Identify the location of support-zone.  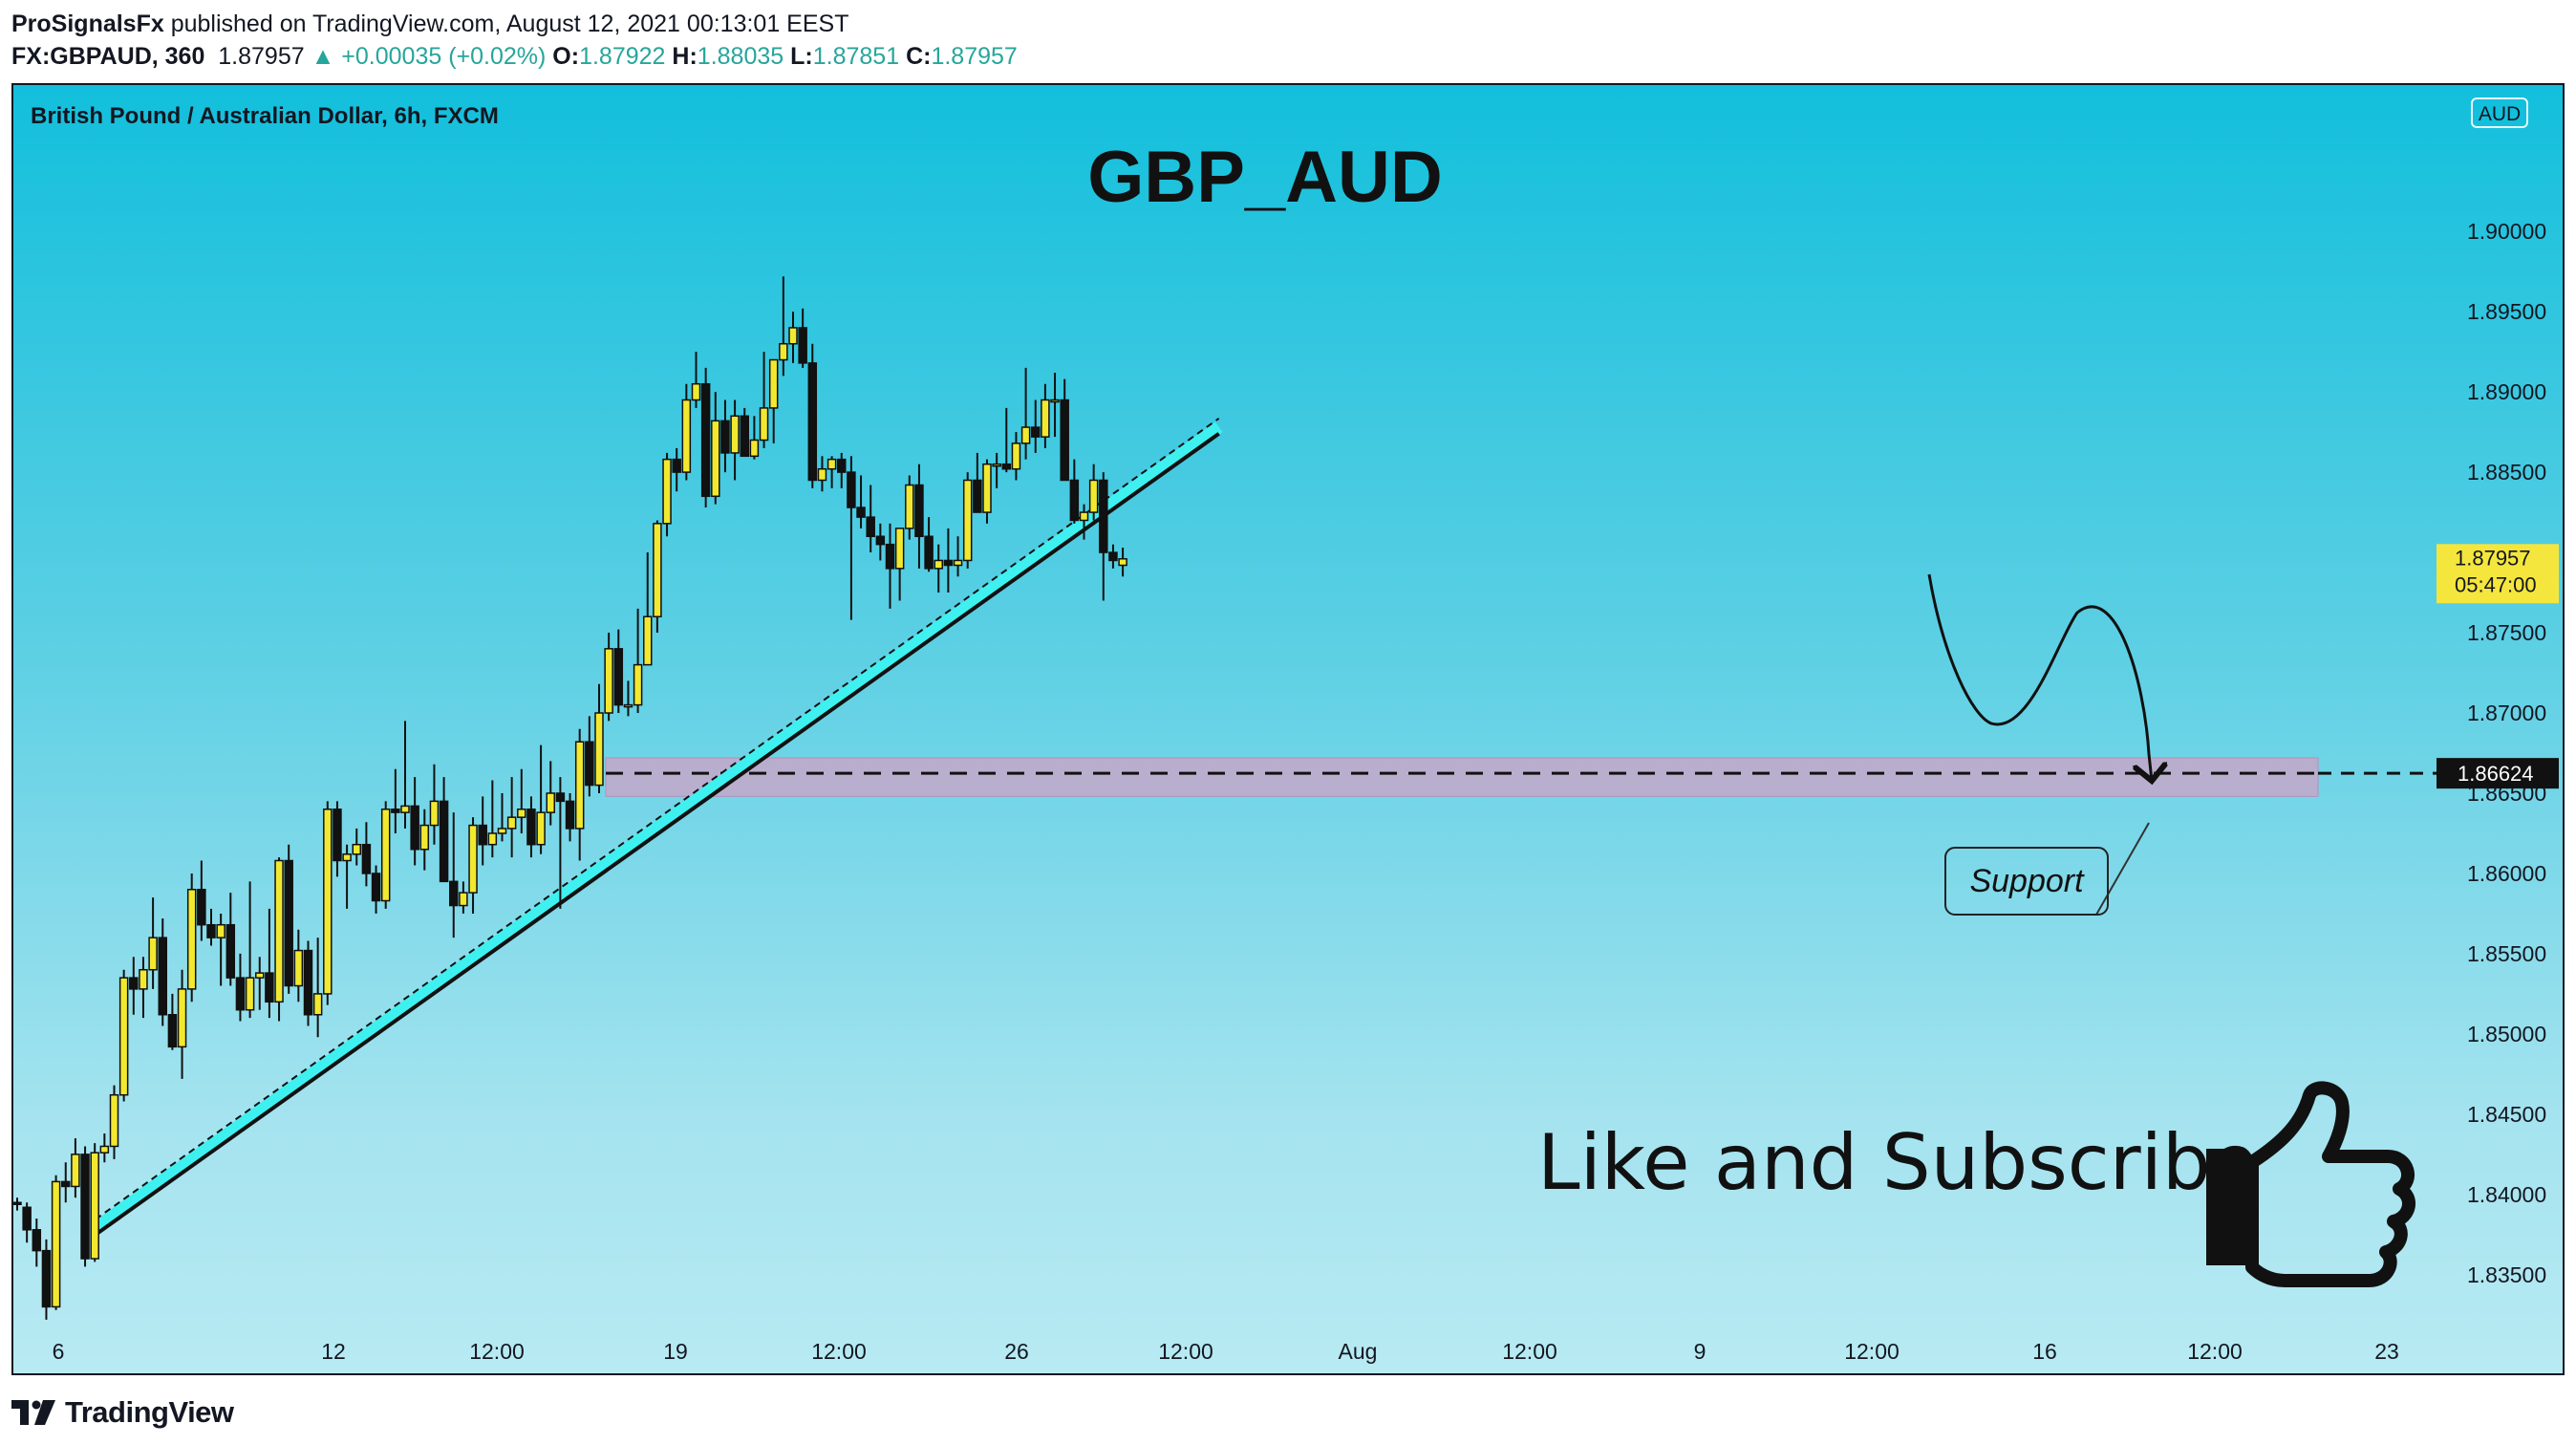
(1462, 777).